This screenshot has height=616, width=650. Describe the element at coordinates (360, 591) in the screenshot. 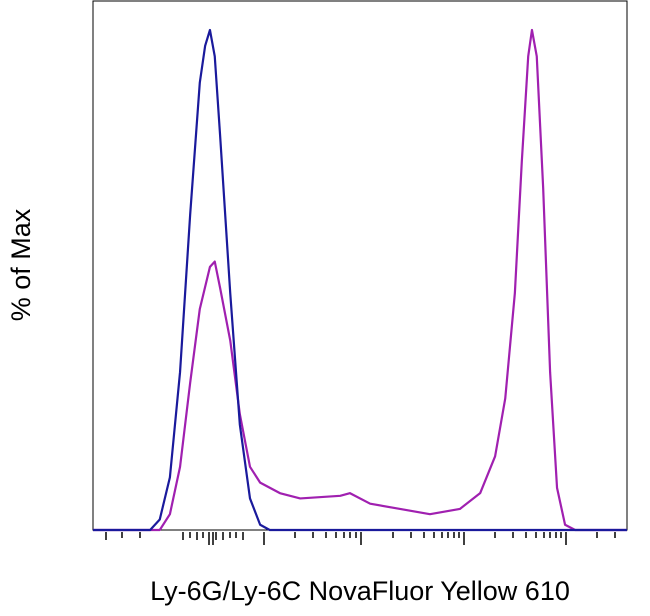

I see `x-axis-label: Ly-6G/Ly-6C NovaFluor Yellow 610` at that location.